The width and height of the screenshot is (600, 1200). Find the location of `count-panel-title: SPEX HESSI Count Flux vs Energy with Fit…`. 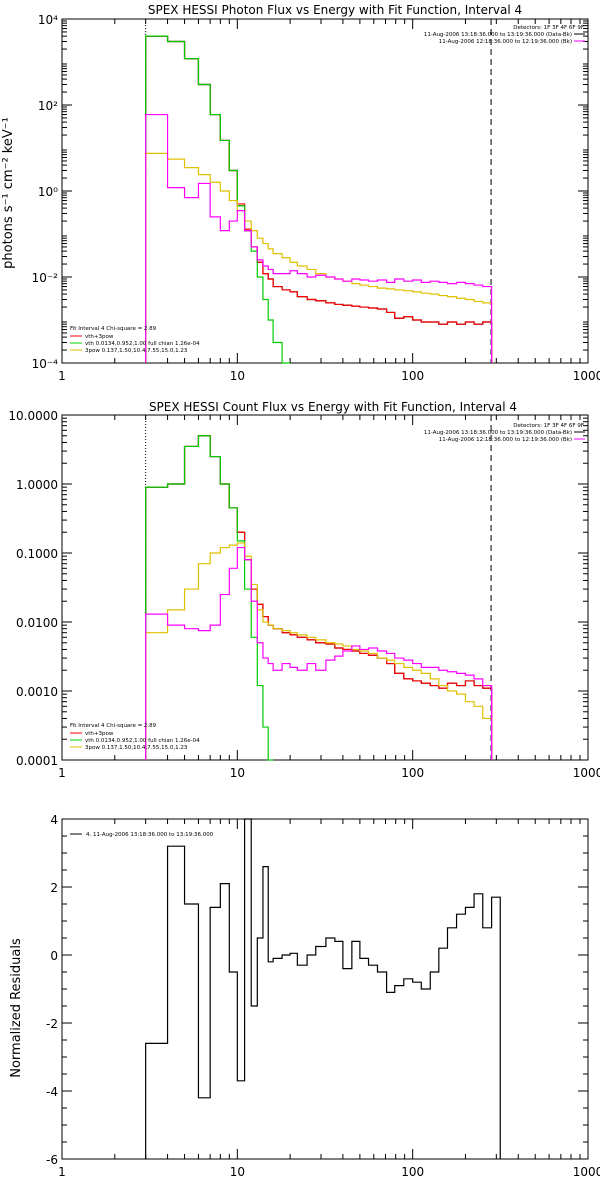

count-panel-title: SPEX HESSI Count Flux vs Energy with Fit… is located at coordinates (333, 407).